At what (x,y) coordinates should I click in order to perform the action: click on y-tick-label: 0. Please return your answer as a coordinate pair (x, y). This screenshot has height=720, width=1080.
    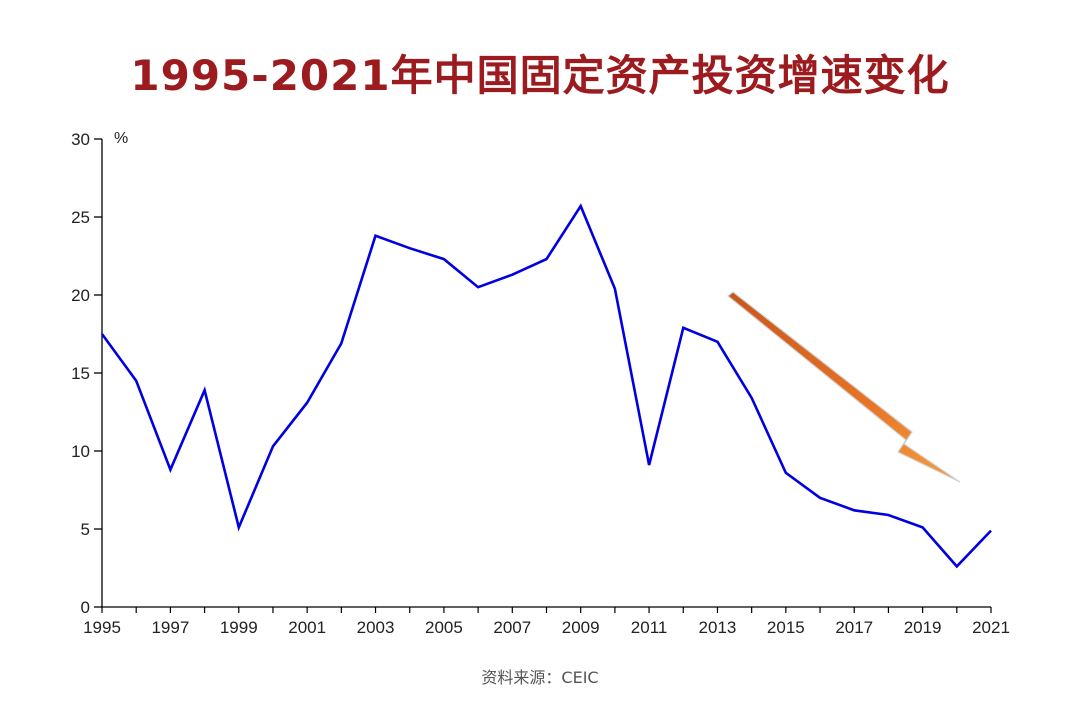
    Looking at the image, I should click on (85, 607).